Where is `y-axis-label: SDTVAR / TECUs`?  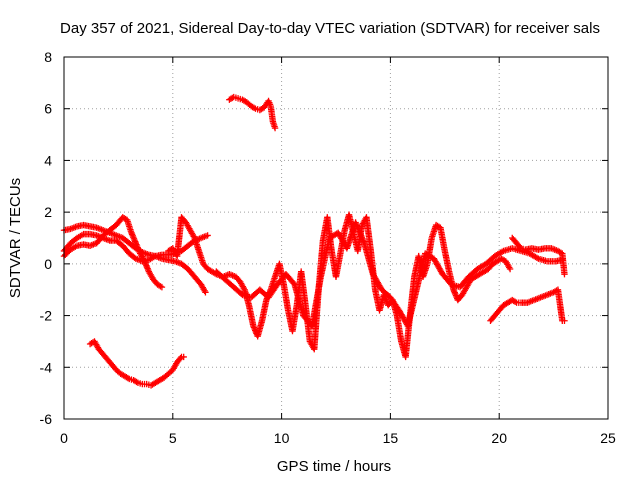 y-axis-label: SDTVAR / TECUs is located at coordinates (15, 238).